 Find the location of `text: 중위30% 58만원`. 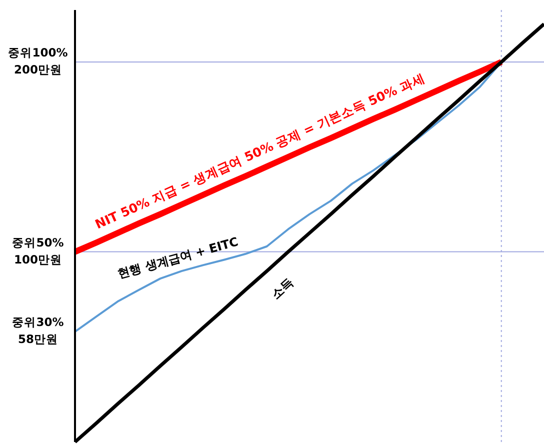

text: 중위30% 58만원 is located at coordinates (38, 330).